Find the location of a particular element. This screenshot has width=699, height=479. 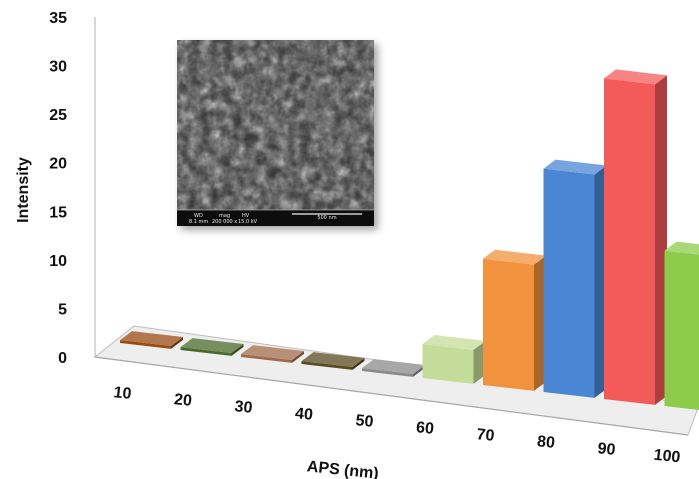

y-tick-label: 35 is located at coordinates (58, 18).